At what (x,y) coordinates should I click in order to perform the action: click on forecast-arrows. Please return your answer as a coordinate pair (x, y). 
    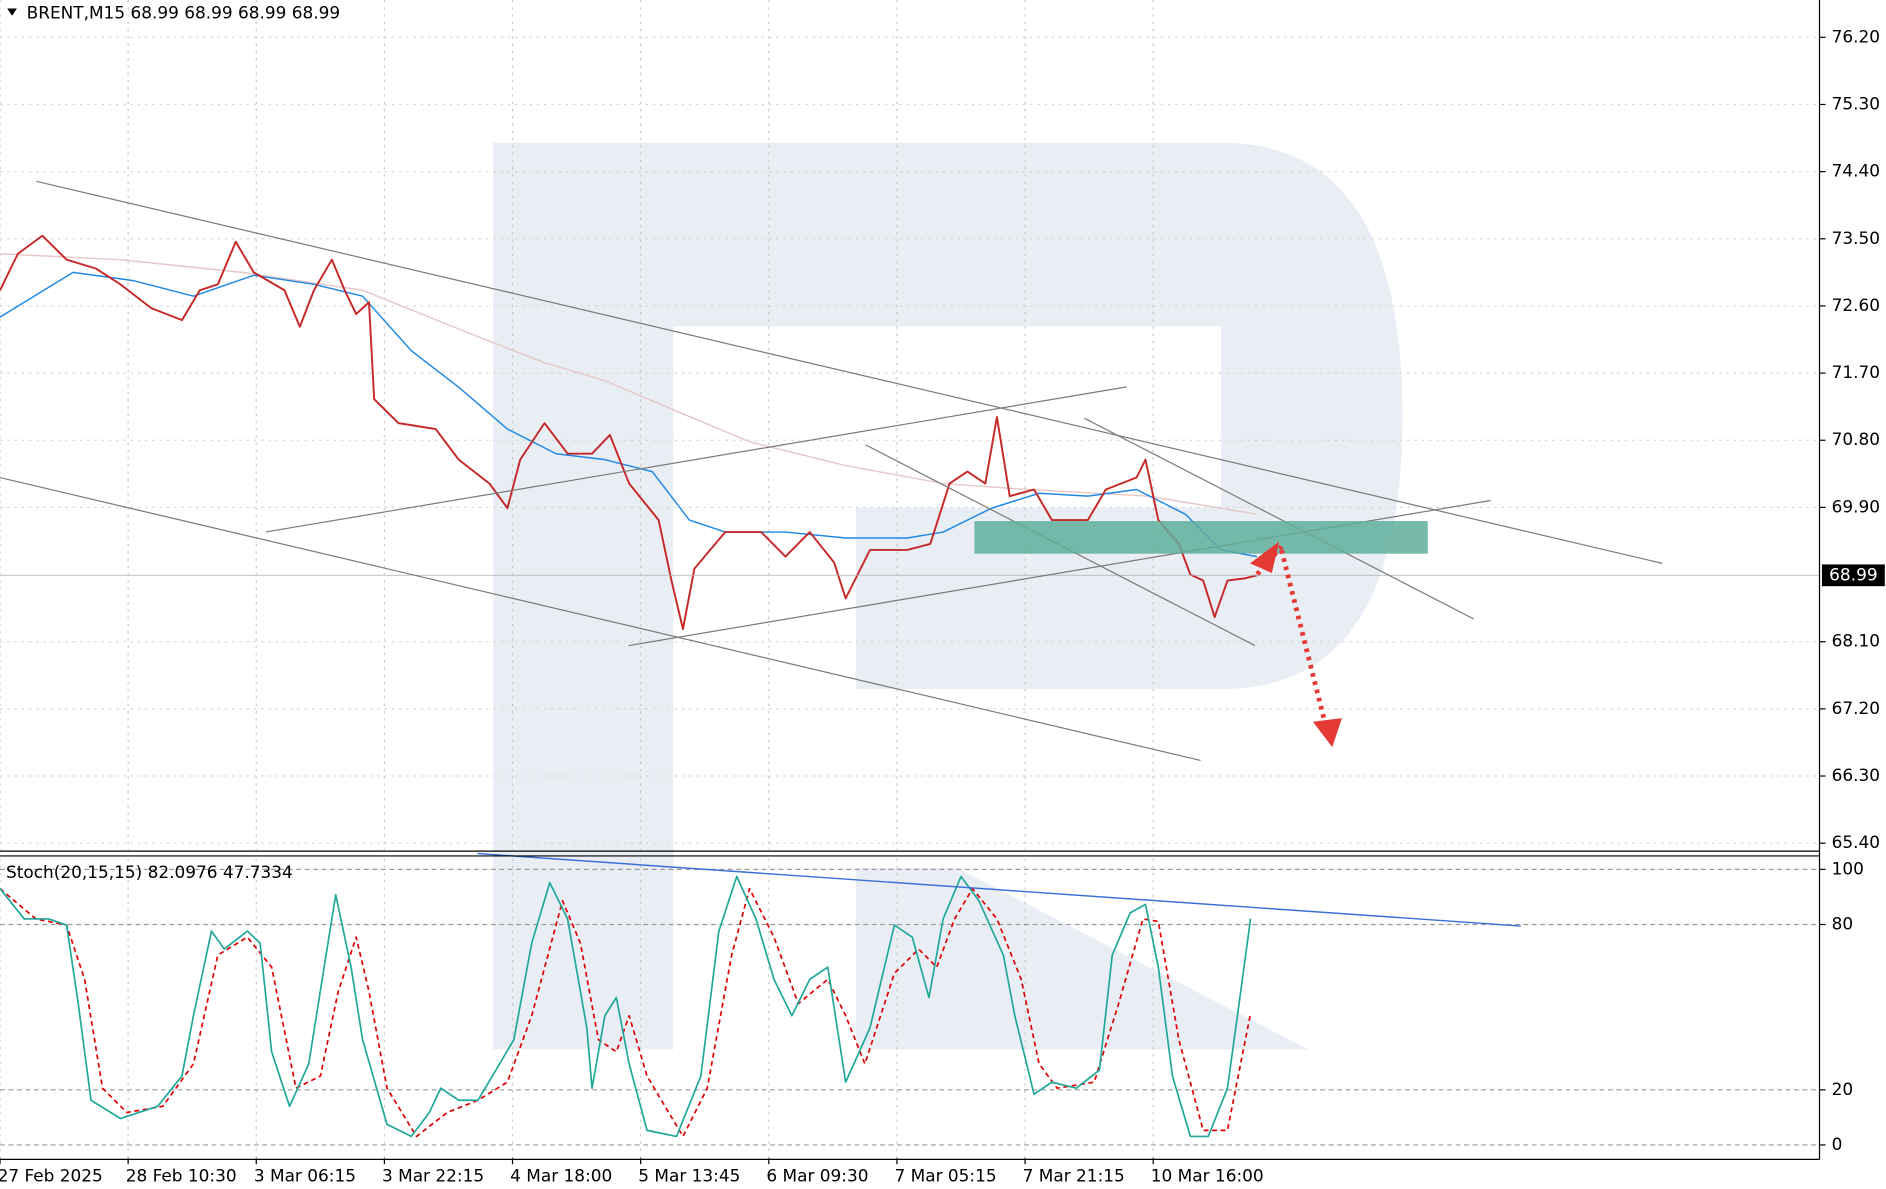
    Looking at the image, I should click on (1296, 644).